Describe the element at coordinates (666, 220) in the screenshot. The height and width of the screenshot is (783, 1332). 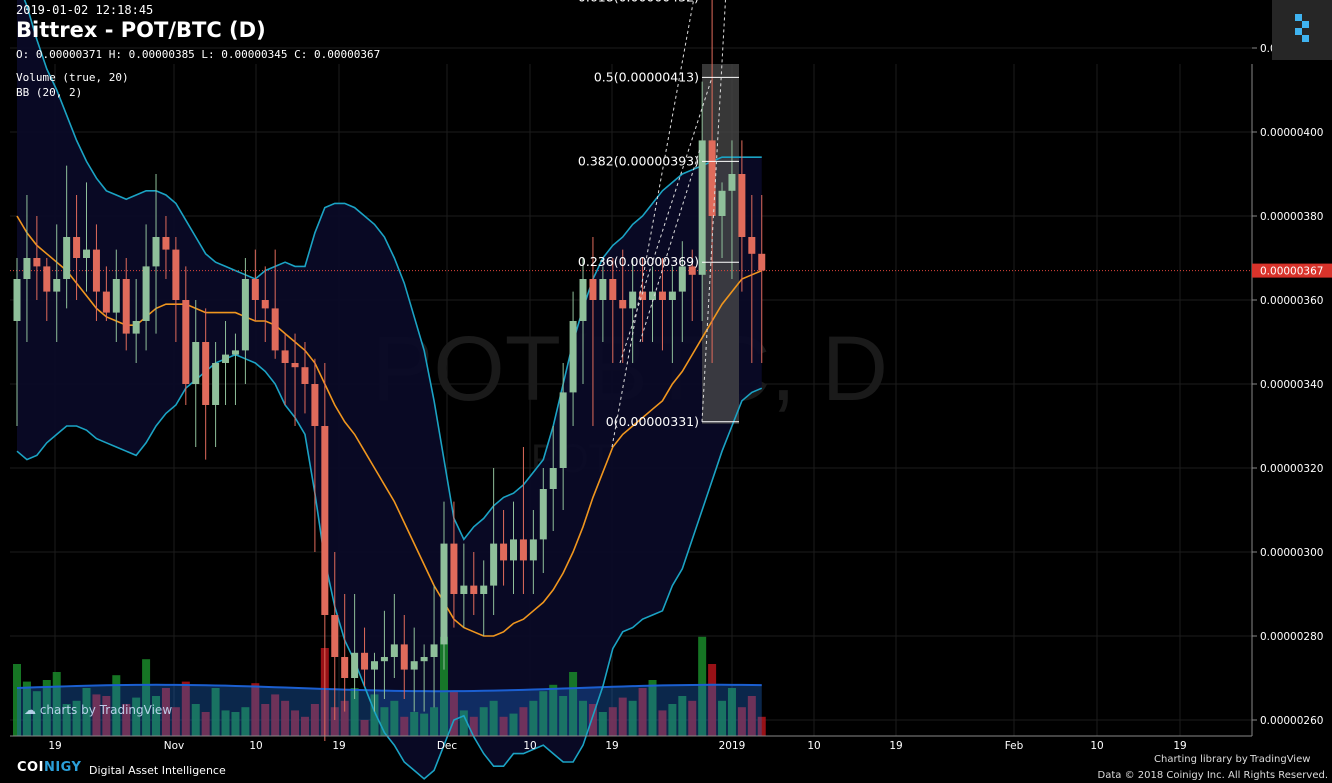
I see `fib-trend-line` at that location.